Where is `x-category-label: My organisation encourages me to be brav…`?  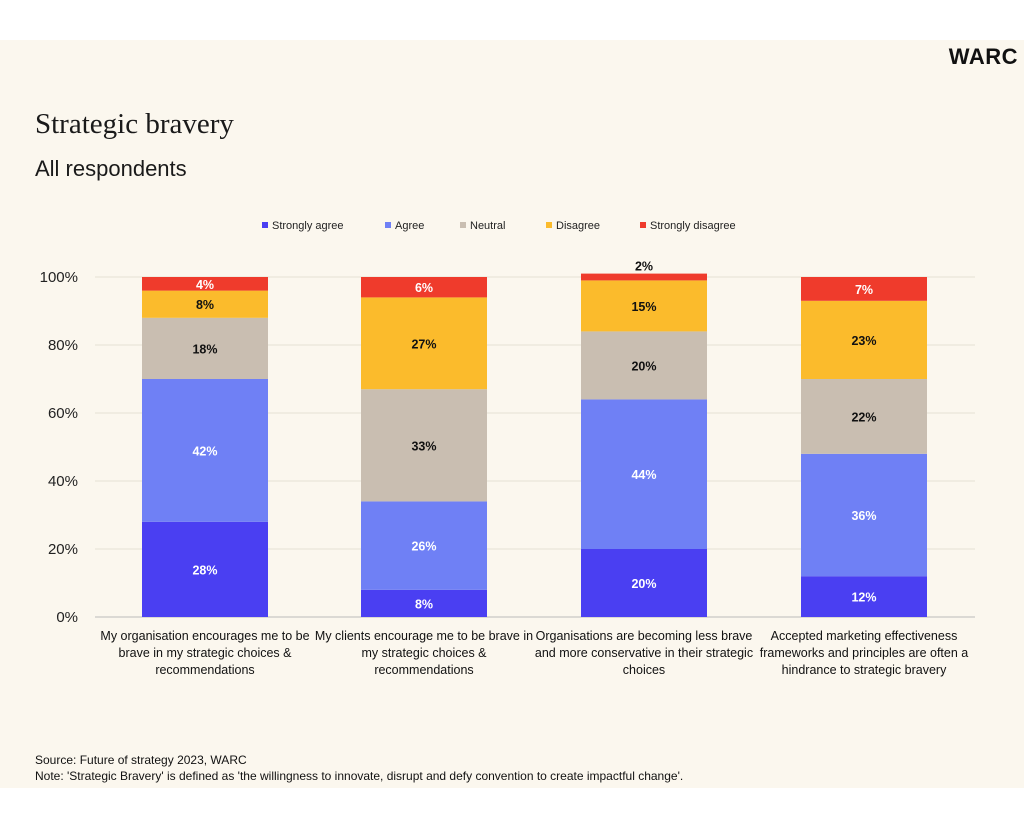
x-category-label: My organisation encourages me to be brav… is located at coordinates (205, 653).